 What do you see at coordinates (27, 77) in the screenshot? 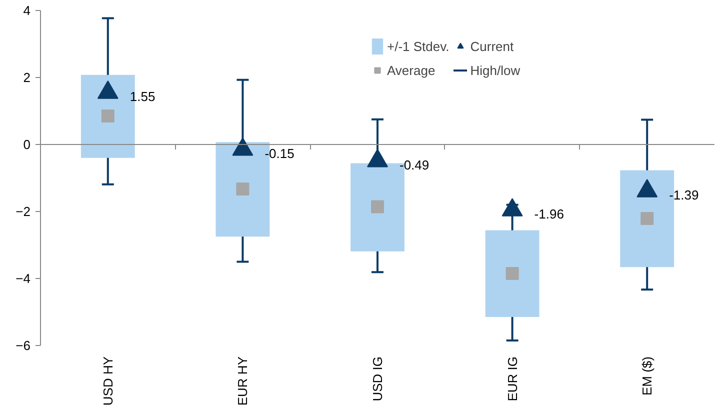
I see `y-tick-label: 2` at bounding box center [27, 77].